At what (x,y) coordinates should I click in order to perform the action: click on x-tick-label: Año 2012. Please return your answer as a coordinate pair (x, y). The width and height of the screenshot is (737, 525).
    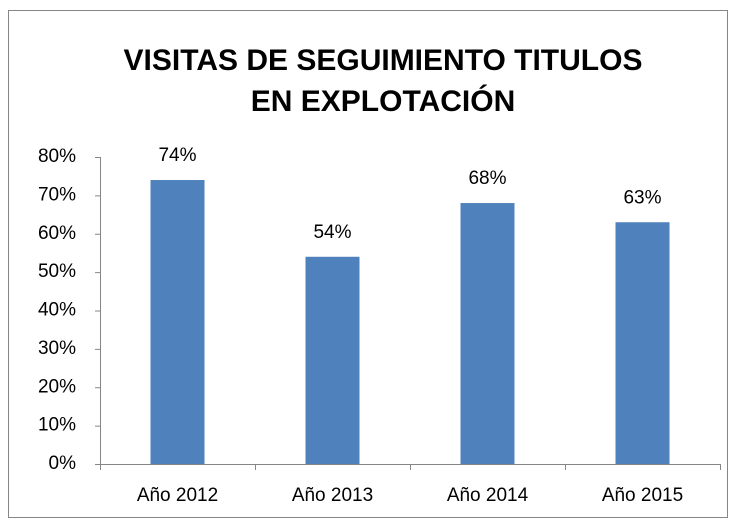
    Looking at the image, I should click on (177, 495).